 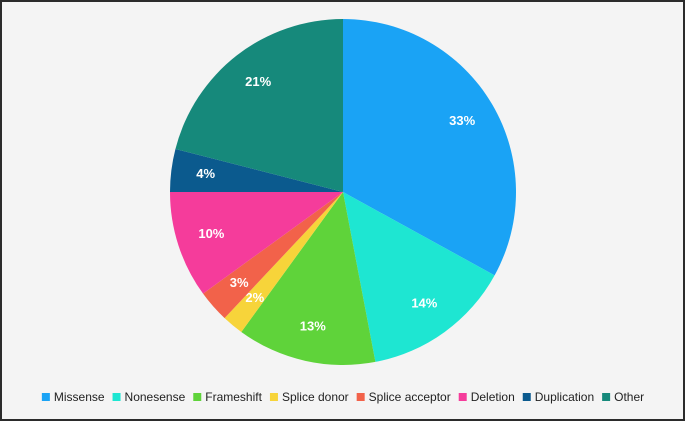 What do you see at coordinates (233, 397) in the screenshot?
I see `legend-label: Frameshift` at bounding box center [233, 397].